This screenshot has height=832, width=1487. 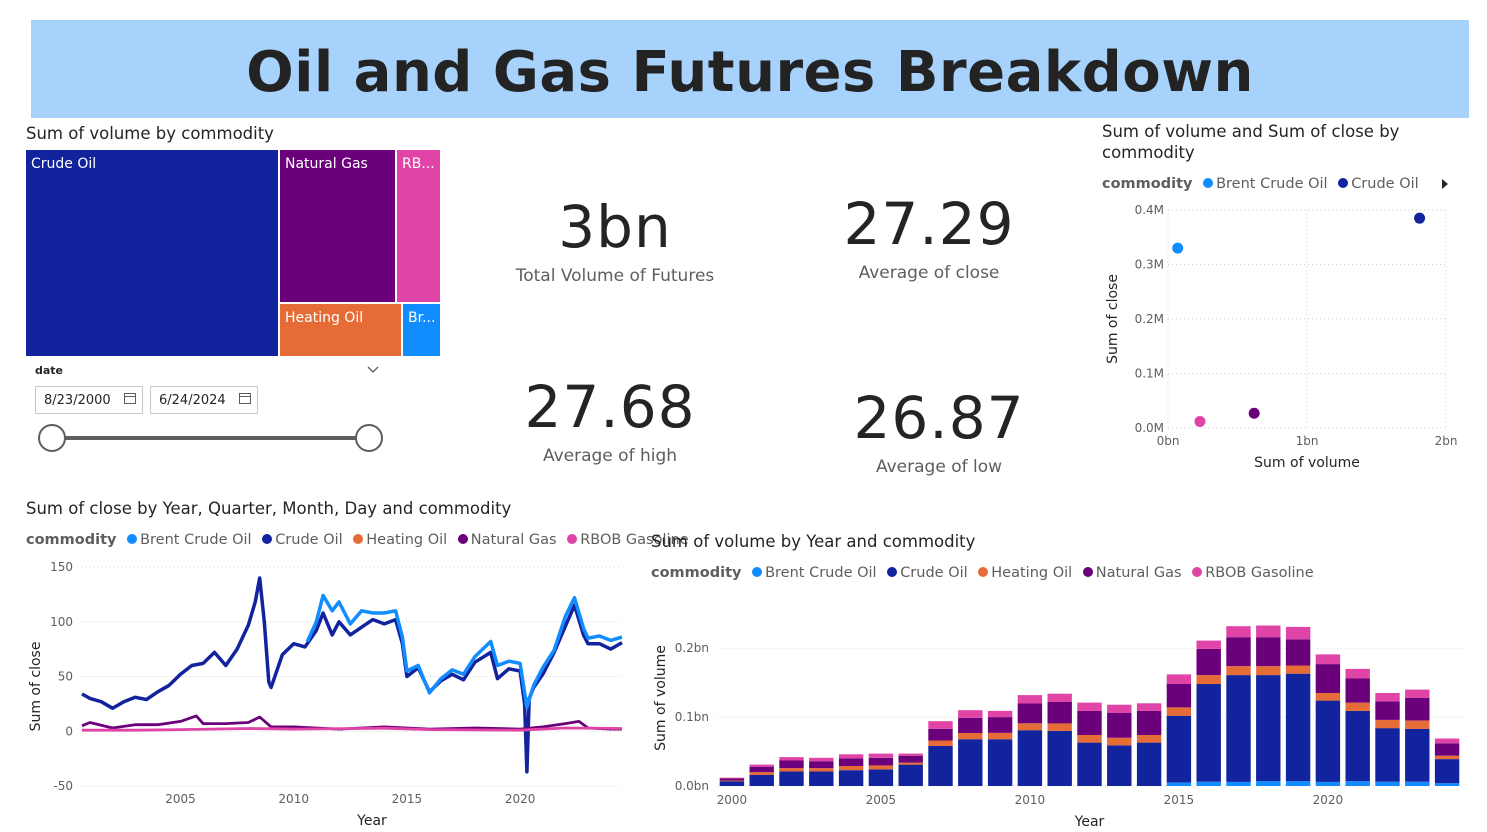 What do you see at coordinates (1032, 573) in the screenshot?
I see `legend-item-label: Heating Oil` at bounding box center [1032, 573].